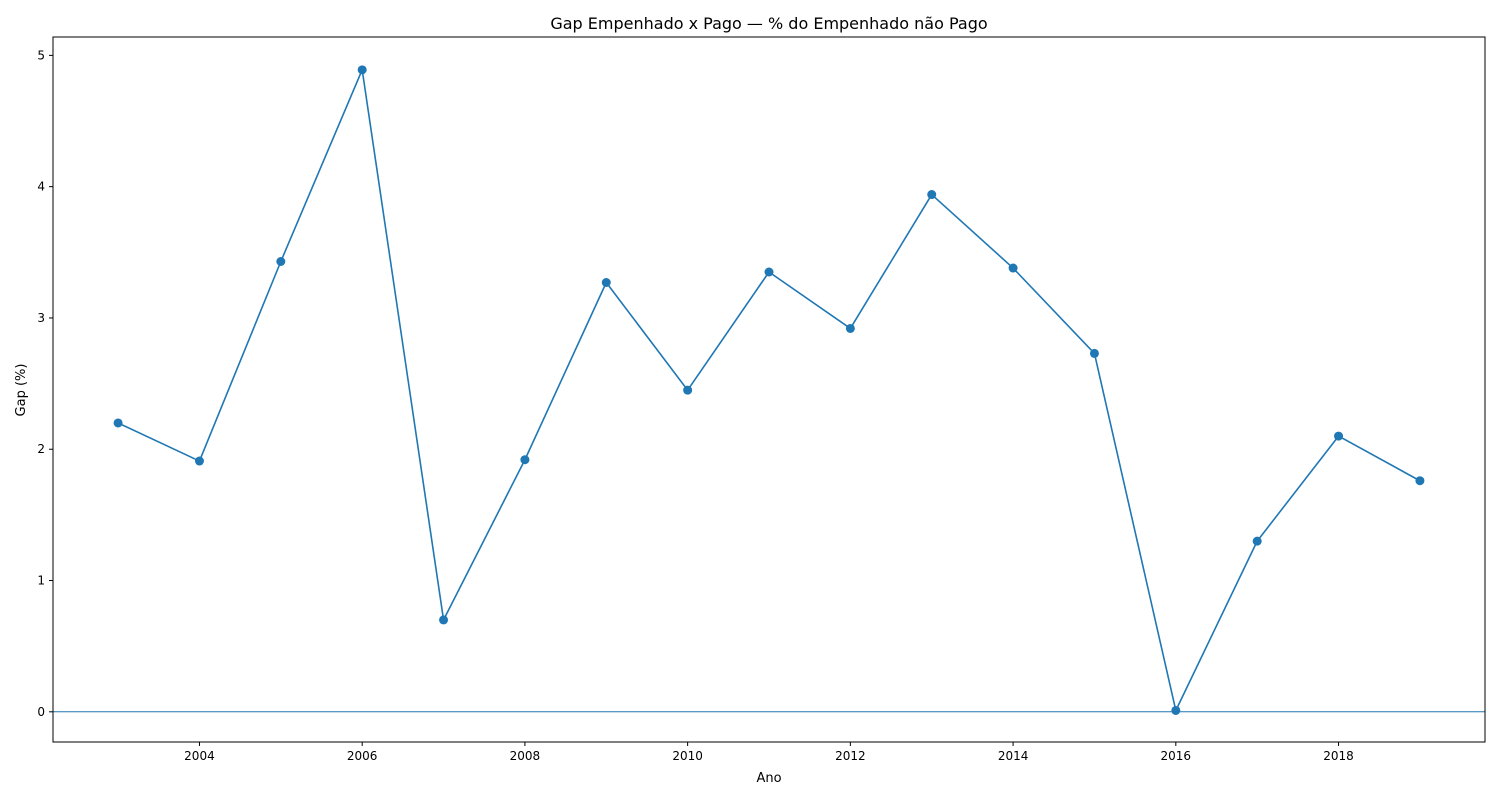 This screenshot has width=1500, height=805. I want to click on x-tick-label: 2012, so click(850, 756).